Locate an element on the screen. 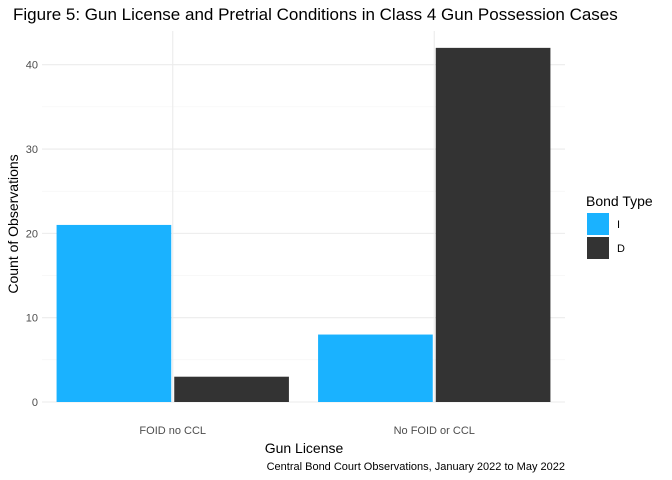 This screenshot has height=480, width=672. y-tick-label: 0 is located at coordinates (35, 403).